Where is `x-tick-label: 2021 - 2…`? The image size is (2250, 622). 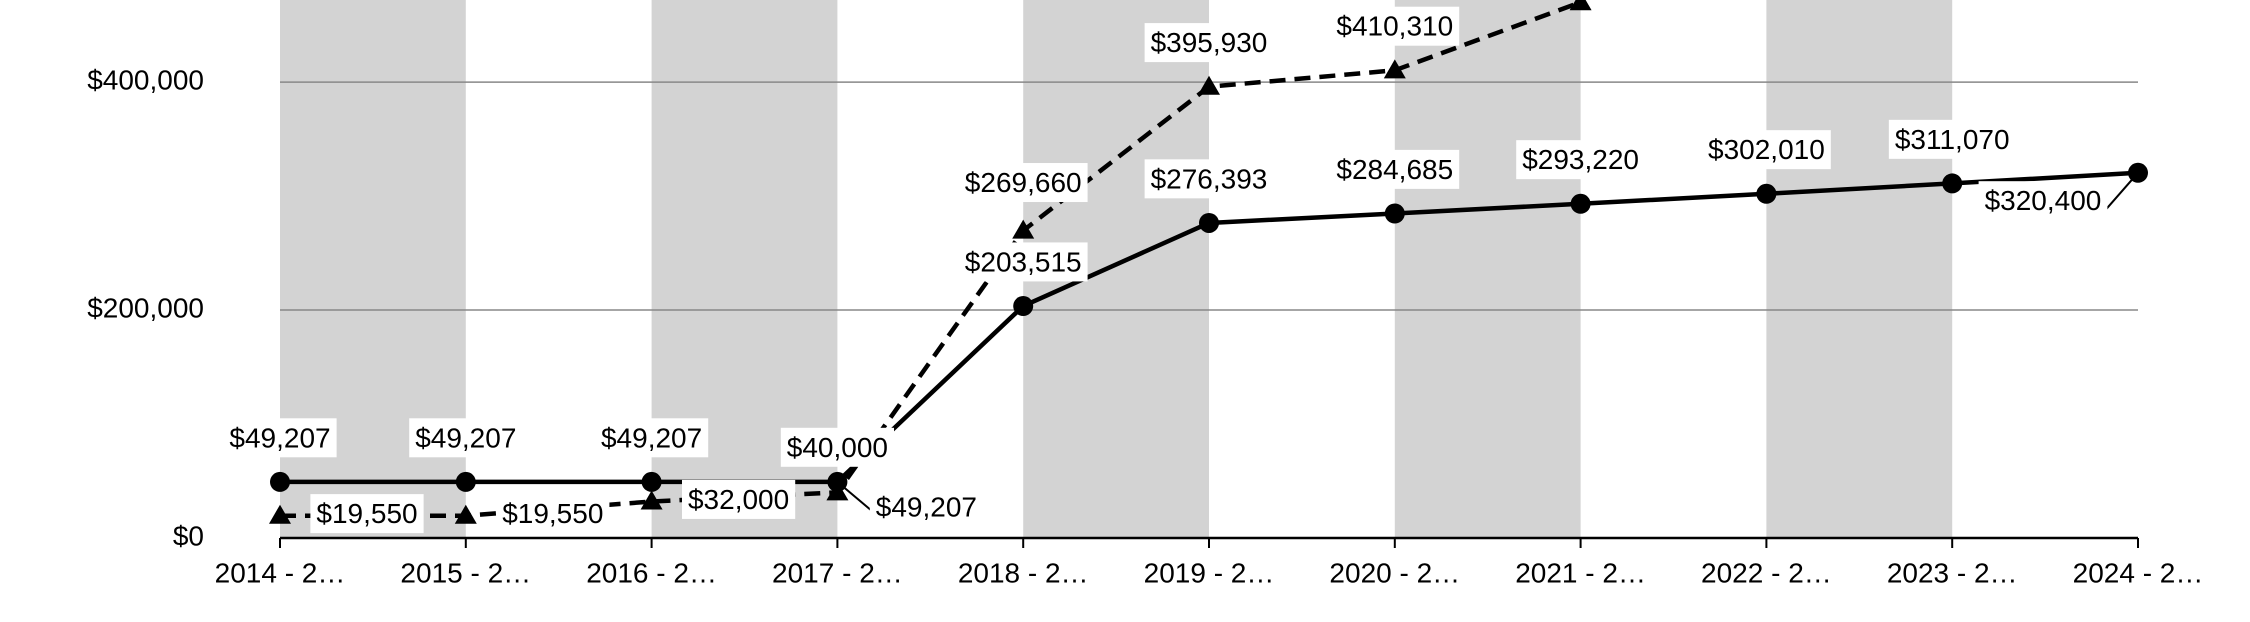 x-tick-label: 2021 - 2… is located at coordinates (1580, 572).